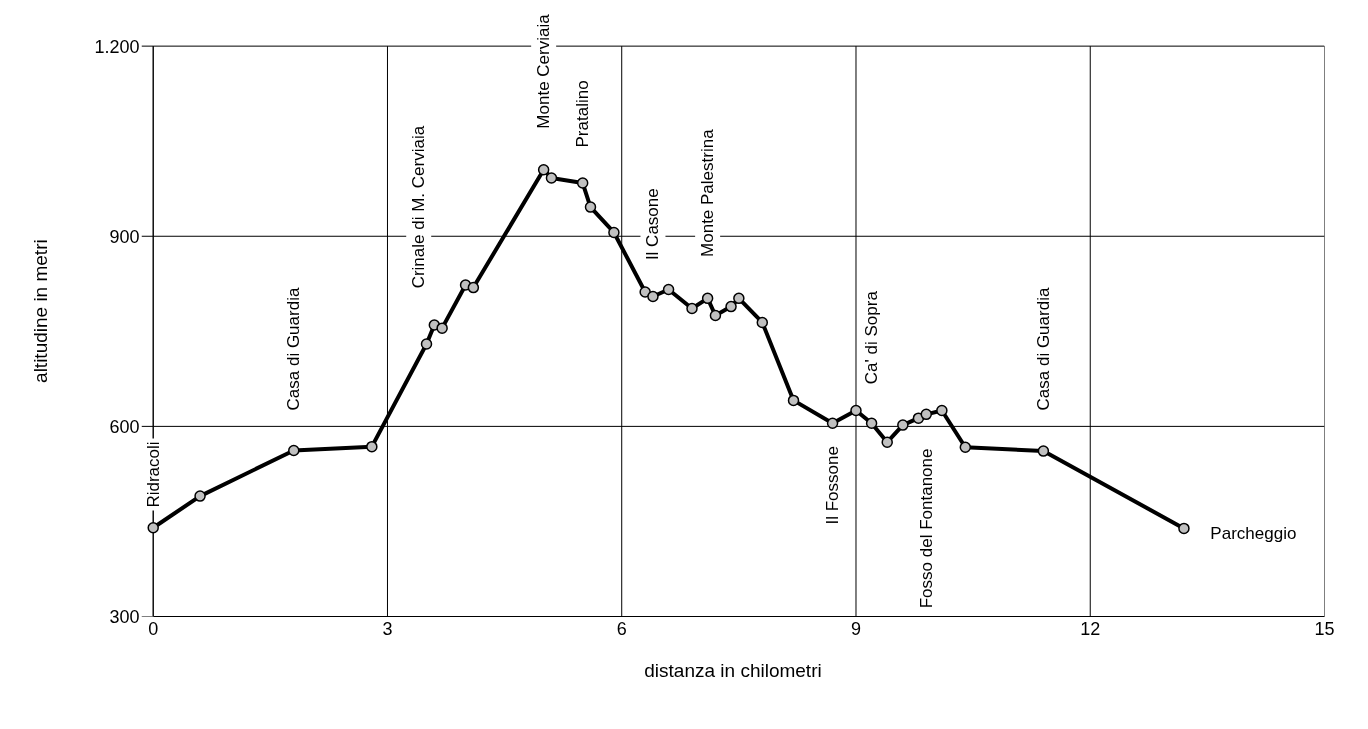 The height and width of the screenshot is (729, 1368). What do you see at coordinates (544, 71) in the screenshot?
I see `annotation: Monte Cerviaia` at bounding box center [544, 71].